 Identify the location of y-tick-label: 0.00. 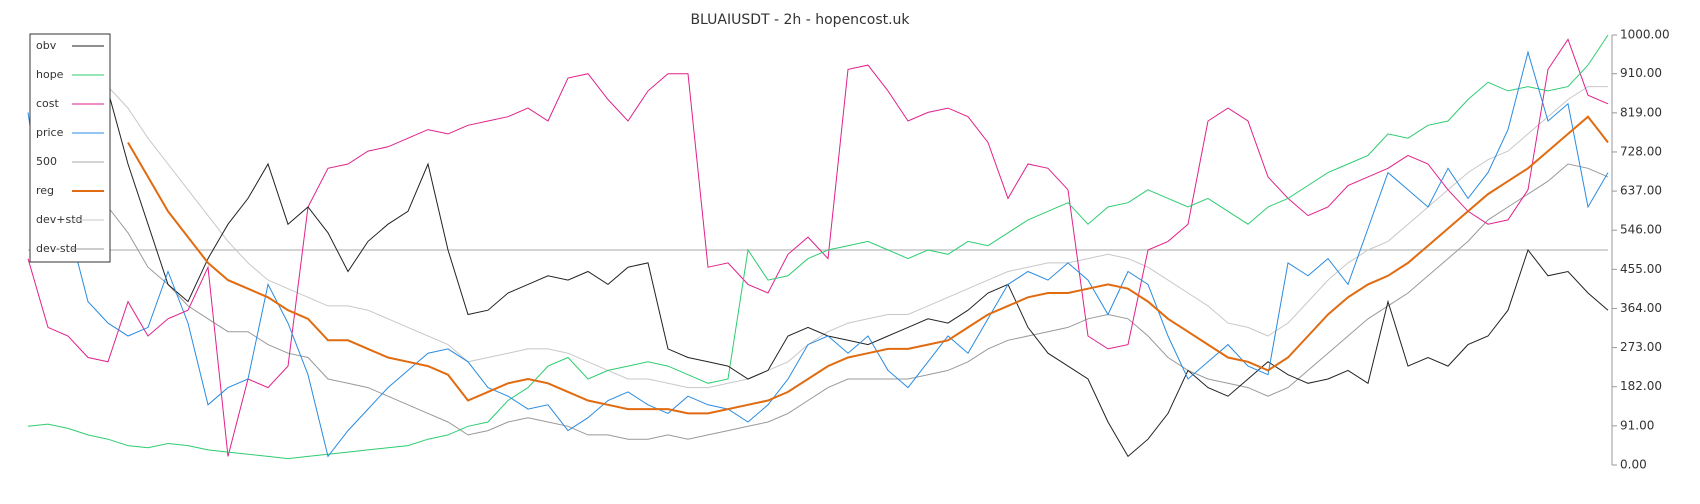
(1633, 465).